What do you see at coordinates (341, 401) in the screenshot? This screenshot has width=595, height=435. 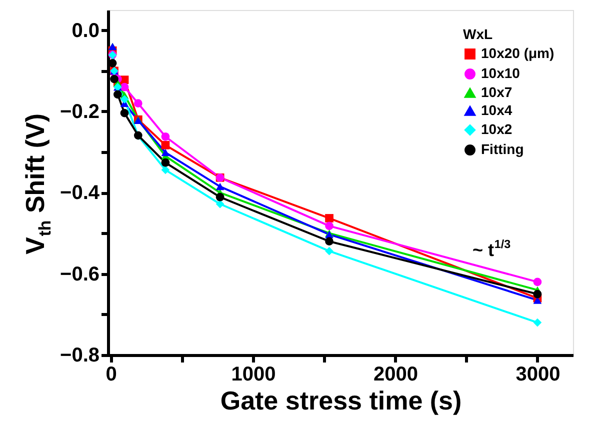 I see `x-axis-title: Gate stress time (s)` at bounding box center [341, 401].